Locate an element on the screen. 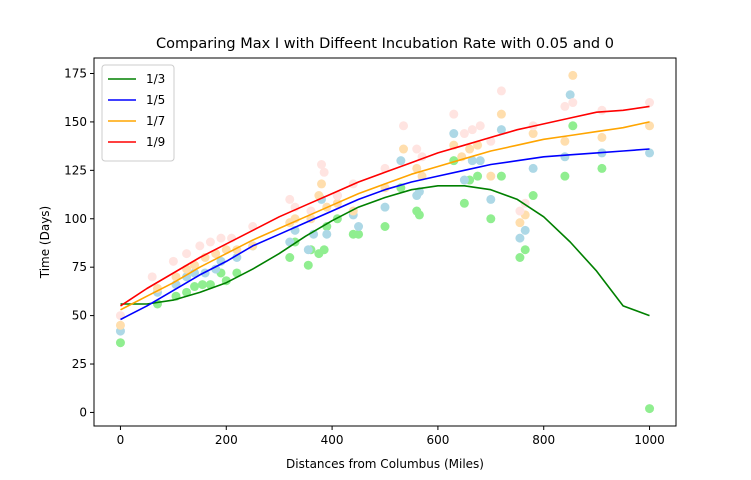 This screenshot has height=480, width=751. x-tick-label: 400 is located at coordinates (332, 440).